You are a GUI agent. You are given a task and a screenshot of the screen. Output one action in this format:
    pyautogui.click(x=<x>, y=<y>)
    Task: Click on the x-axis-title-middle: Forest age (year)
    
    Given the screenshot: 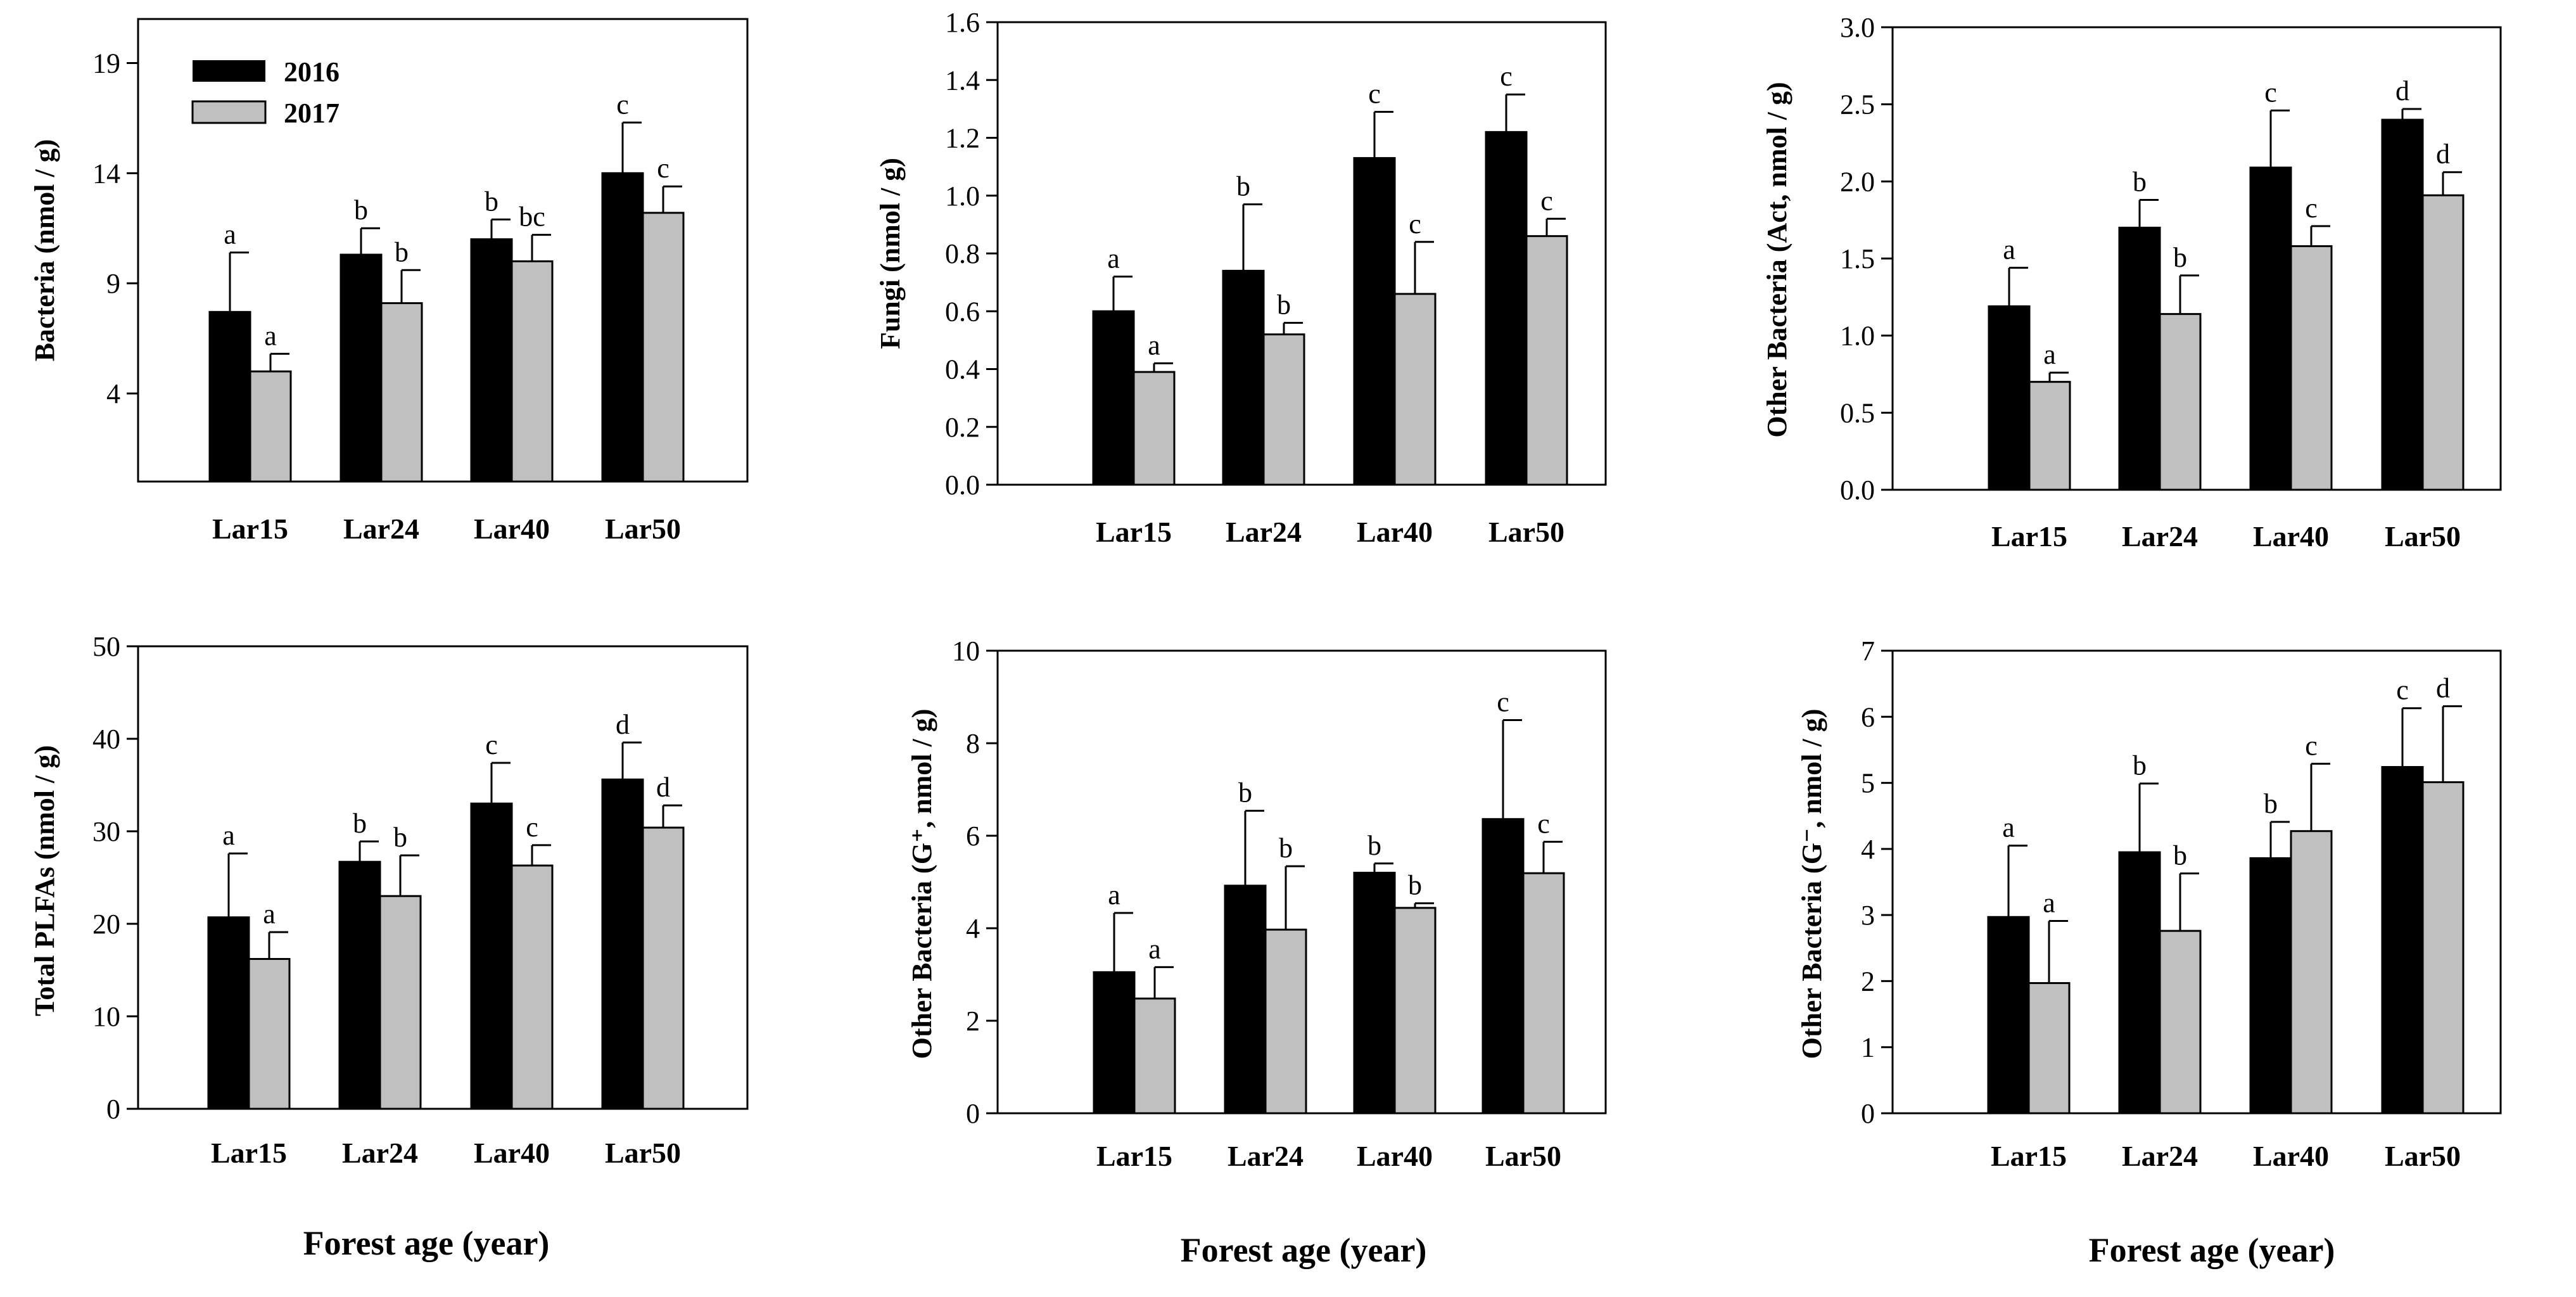 What is the action you would take?
    pyautogui.click(x=1304, y=1250)
    